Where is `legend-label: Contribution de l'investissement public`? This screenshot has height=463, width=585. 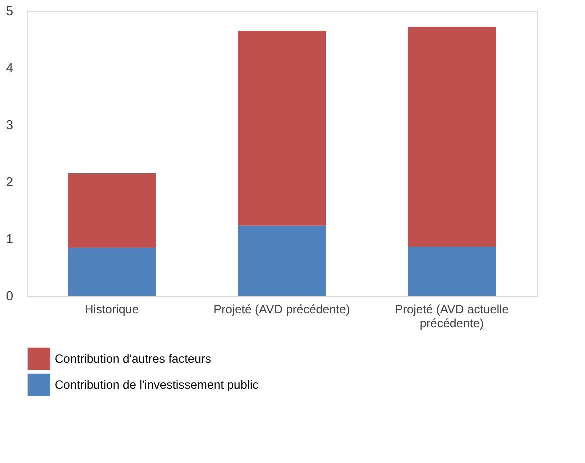
legend-label: Contribution de l'investissement public is located at coordinates (157, 385).